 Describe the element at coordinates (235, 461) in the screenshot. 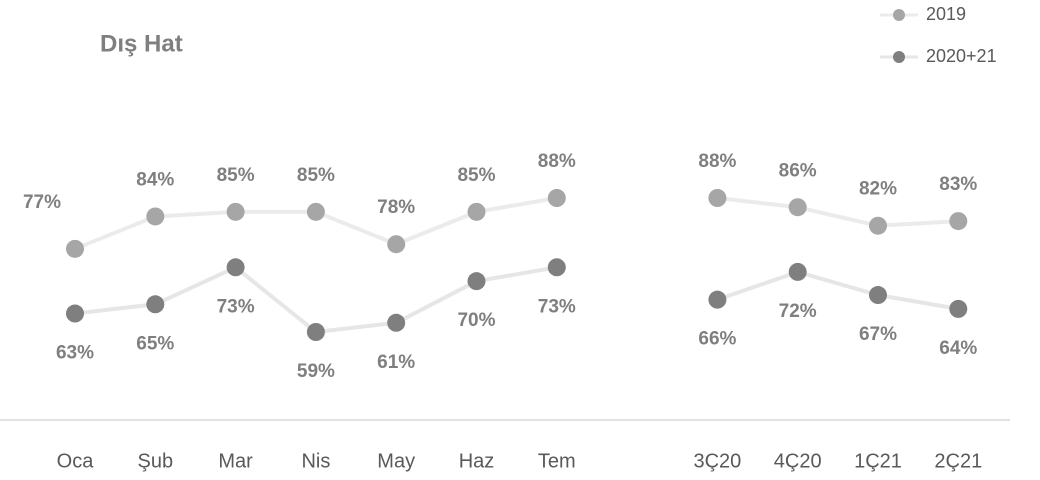

I see `x-tick-label: Mar` at that location.